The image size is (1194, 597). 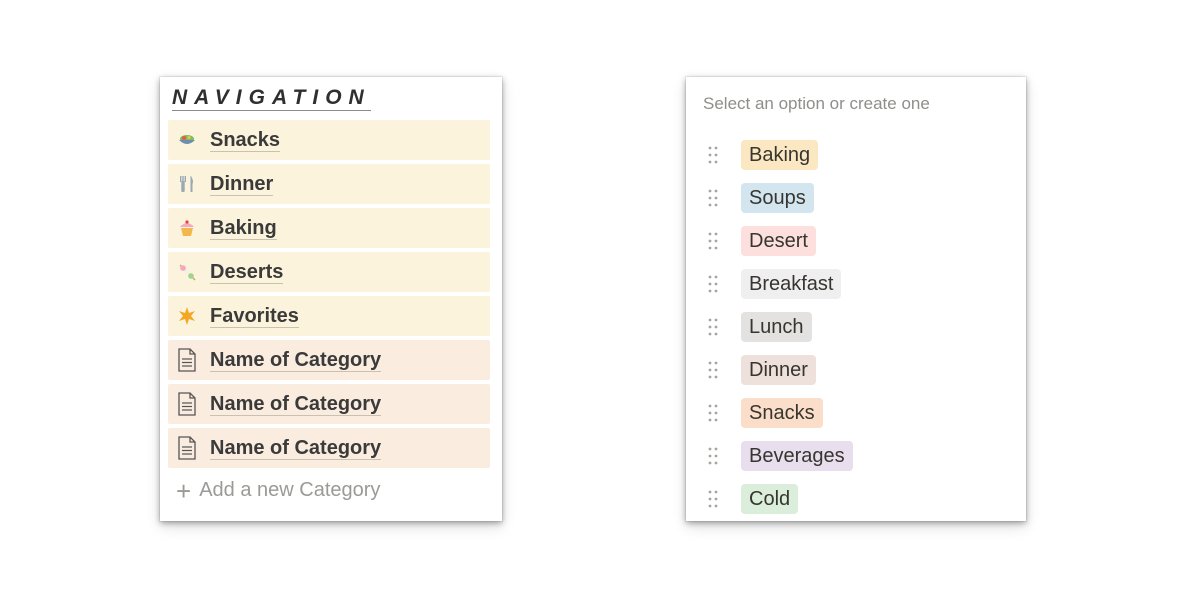 I want to click on star-burst-icon, so click(x=187, y=316).